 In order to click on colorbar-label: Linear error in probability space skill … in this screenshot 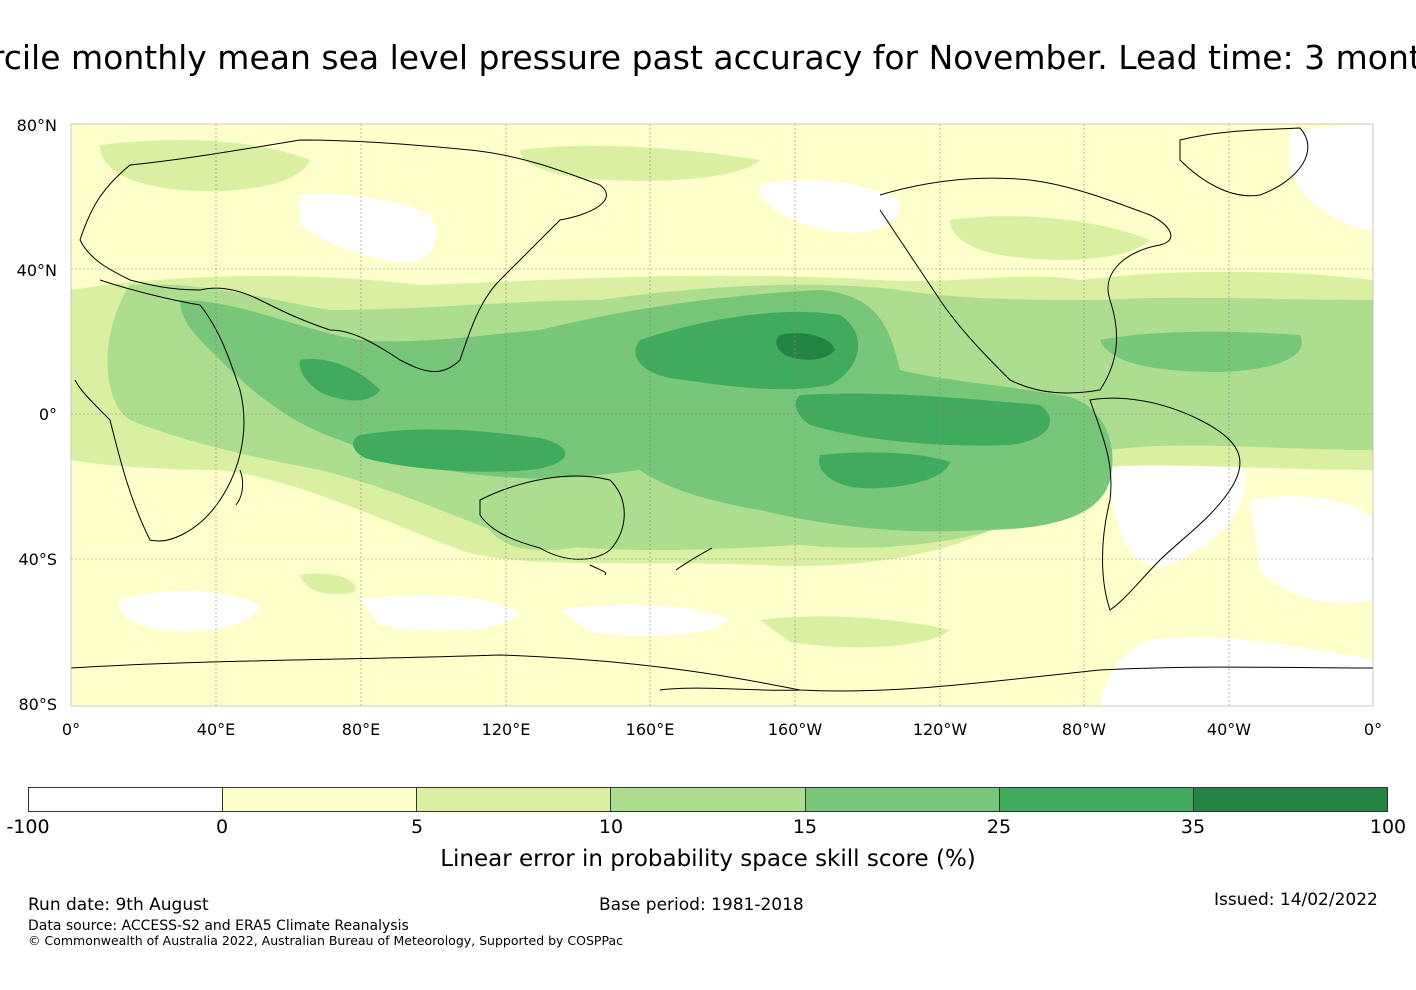, I will do `click(708, 859)`.